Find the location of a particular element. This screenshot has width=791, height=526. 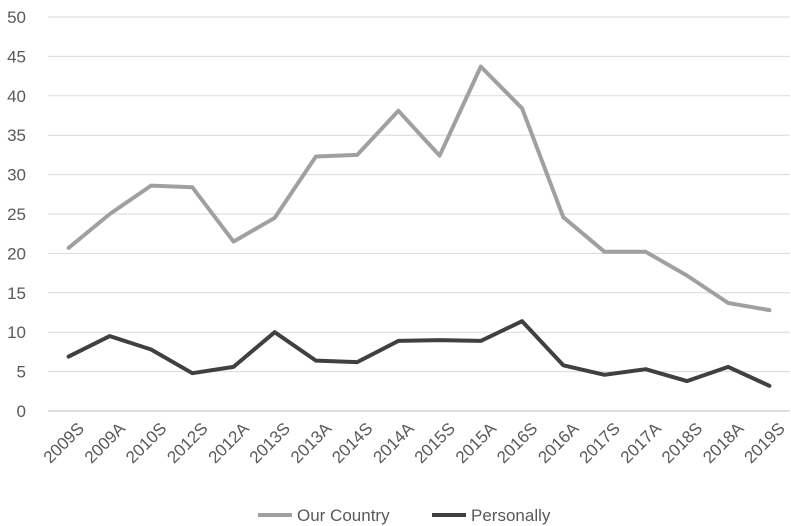

series-line-personally is located at coordinates (419, 353).